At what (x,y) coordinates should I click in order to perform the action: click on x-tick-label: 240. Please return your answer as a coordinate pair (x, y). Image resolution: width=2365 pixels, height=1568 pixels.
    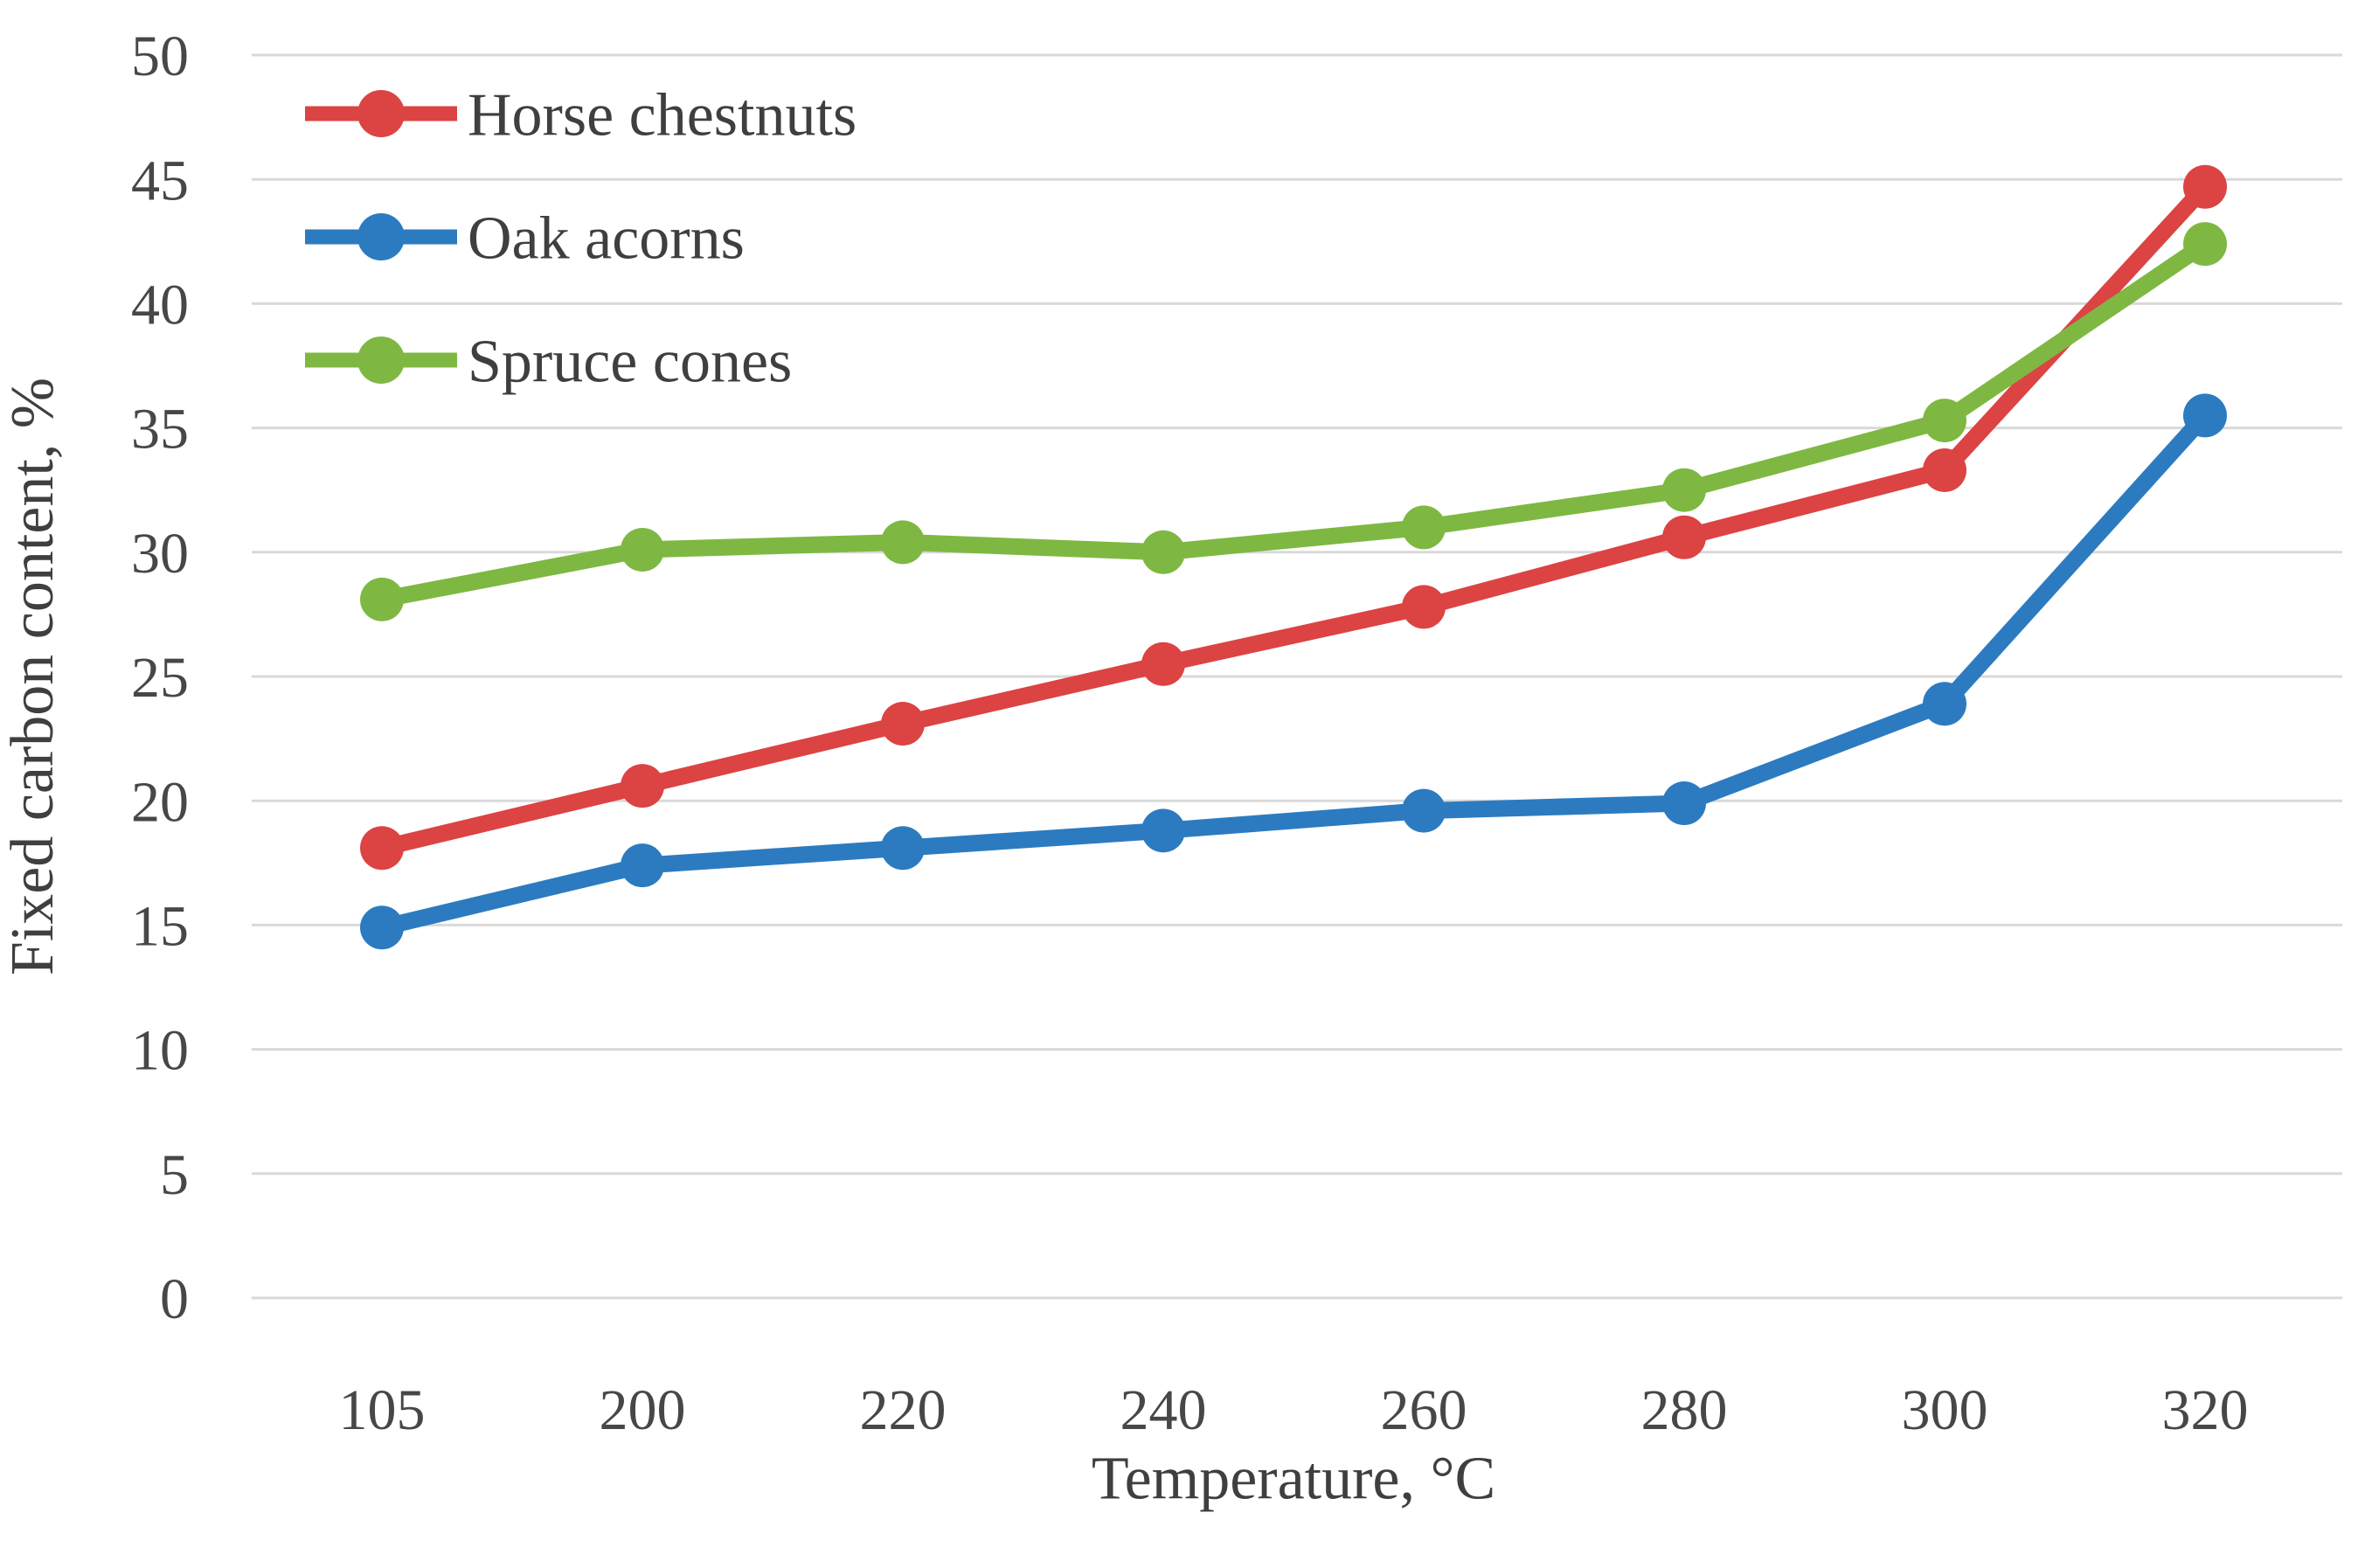
    Looking at the image, I should click on (1163, 1410).